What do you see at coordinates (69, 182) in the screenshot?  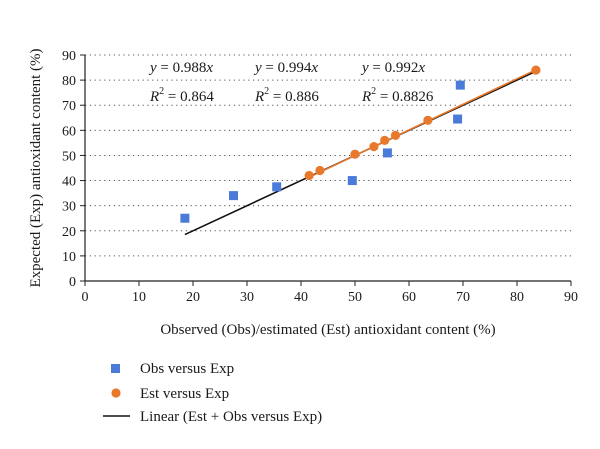 I see `y-tick-label-40: 40` at bounding box center [69, 182].